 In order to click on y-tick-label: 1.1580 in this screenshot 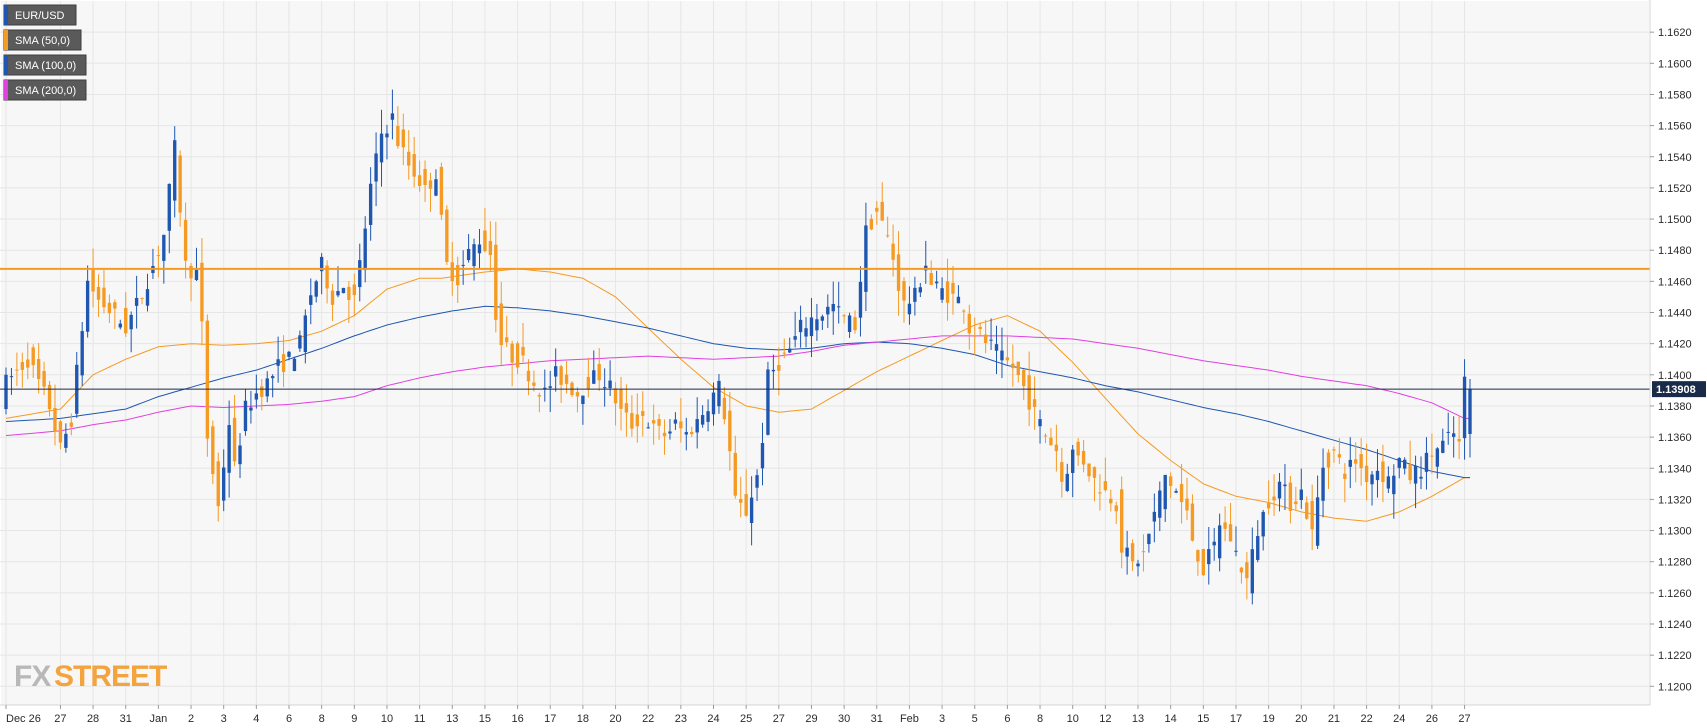, I will do `click(1675, 95)`.